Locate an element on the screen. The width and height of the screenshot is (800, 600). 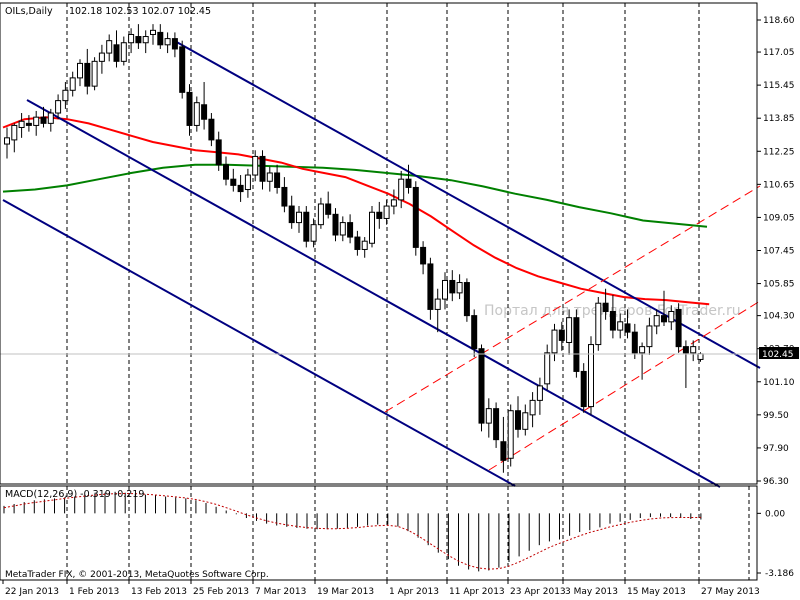
price-tick-label: 115.45 is located at coordinates (779, 86).